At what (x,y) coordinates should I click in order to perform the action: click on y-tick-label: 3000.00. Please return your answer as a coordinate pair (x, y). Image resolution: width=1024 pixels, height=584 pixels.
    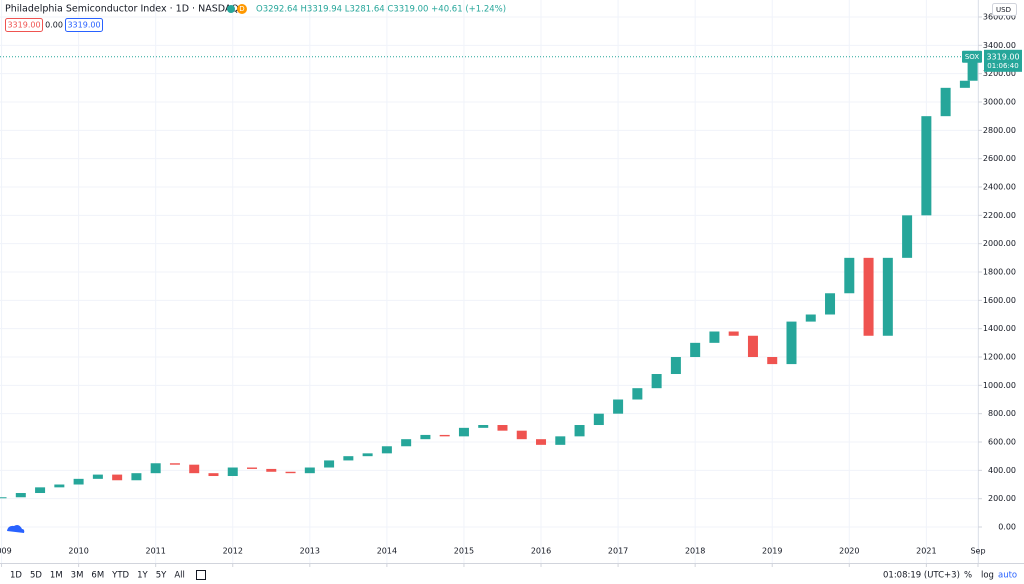
    Looking at the image, I should click on (999, 102).